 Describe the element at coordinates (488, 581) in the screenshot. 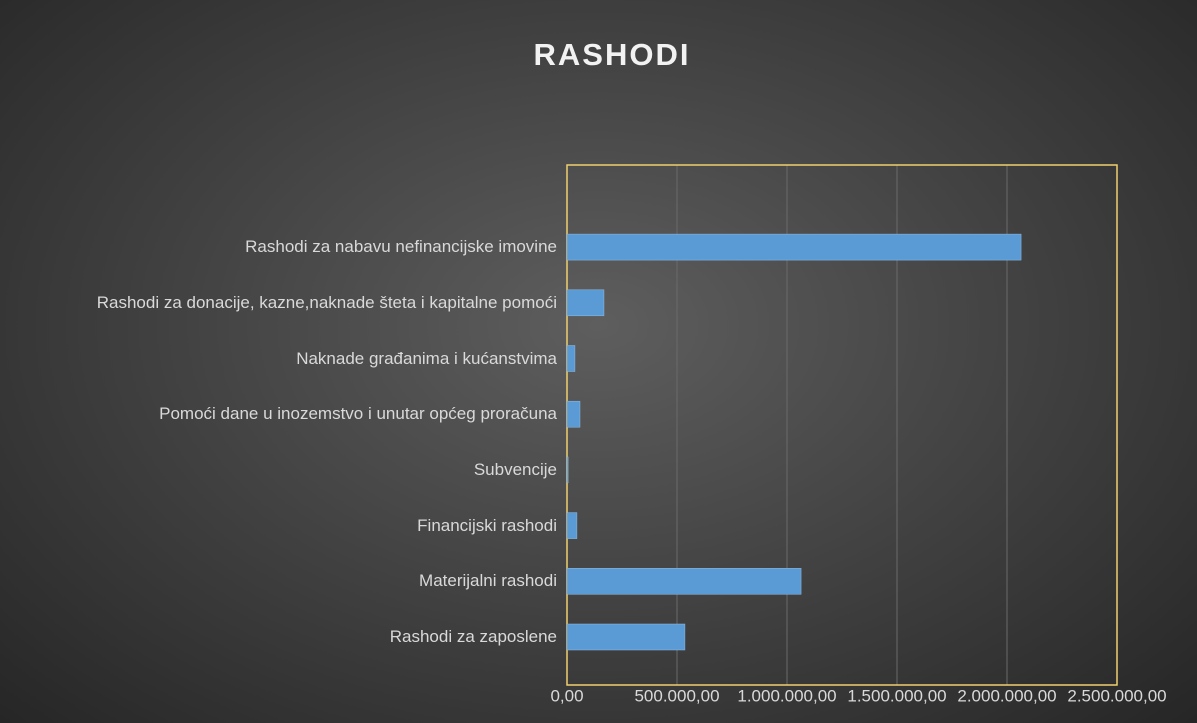

I see `category-text: Materijalni rashodi` at that location.